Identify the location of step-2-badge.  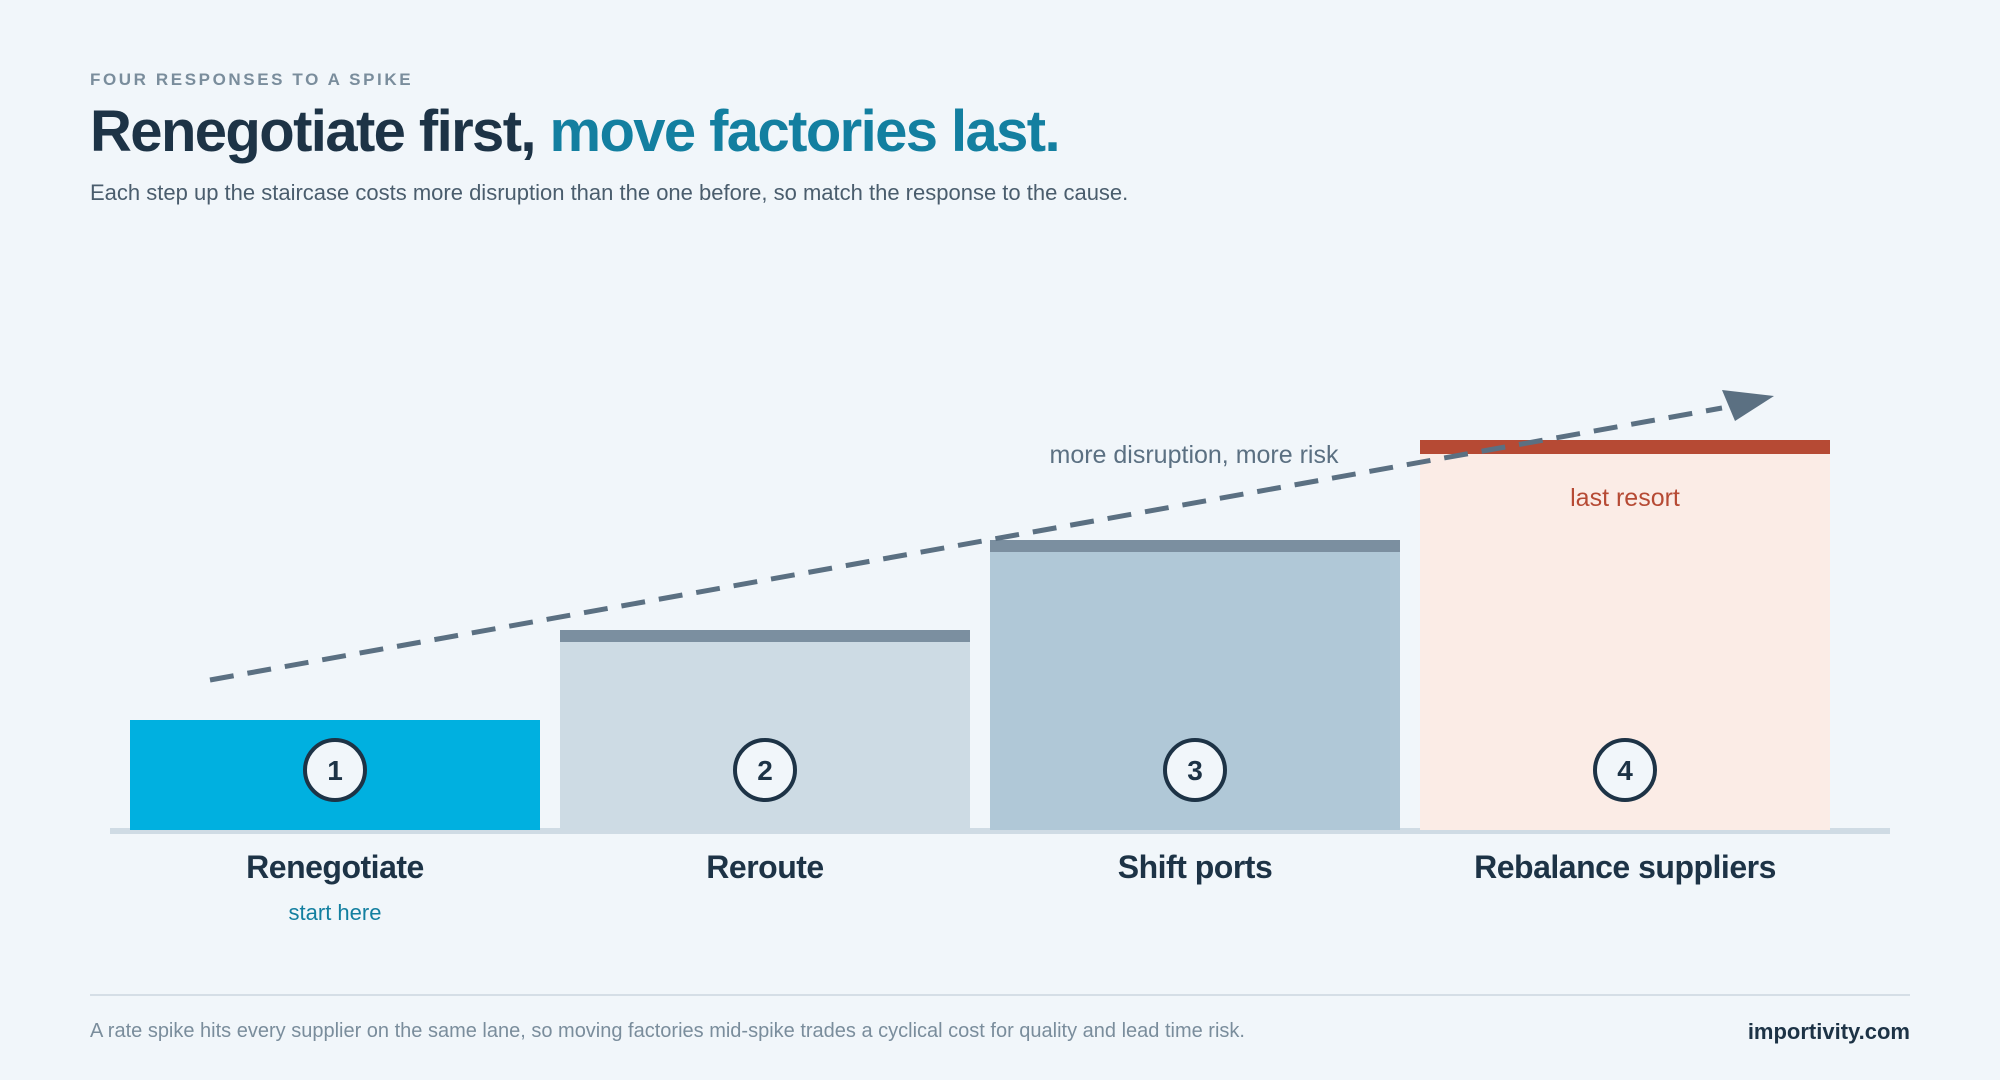
(765, 770).